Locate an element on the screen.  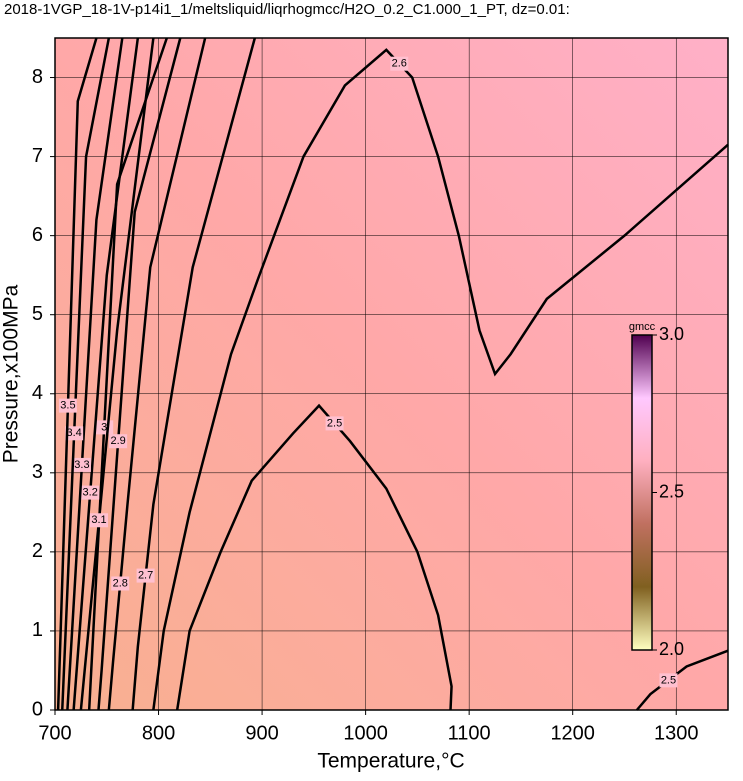
y-tick-label: 4 is located at coordinates (37, 393).